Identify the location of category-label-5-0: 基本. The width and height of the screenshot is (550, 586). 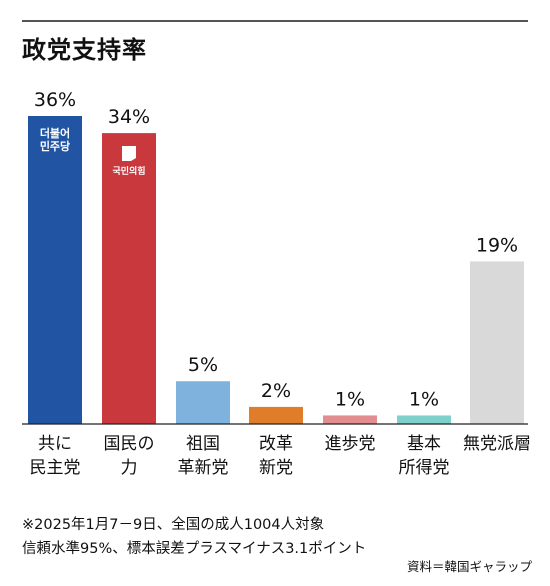
(424, 444).